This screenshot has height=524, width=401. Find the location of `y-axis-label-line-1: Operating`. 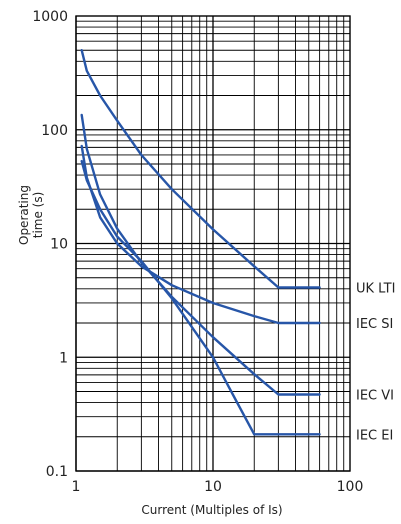

y-axis-label-line-1: Operating is located at coordinates (24, 215).